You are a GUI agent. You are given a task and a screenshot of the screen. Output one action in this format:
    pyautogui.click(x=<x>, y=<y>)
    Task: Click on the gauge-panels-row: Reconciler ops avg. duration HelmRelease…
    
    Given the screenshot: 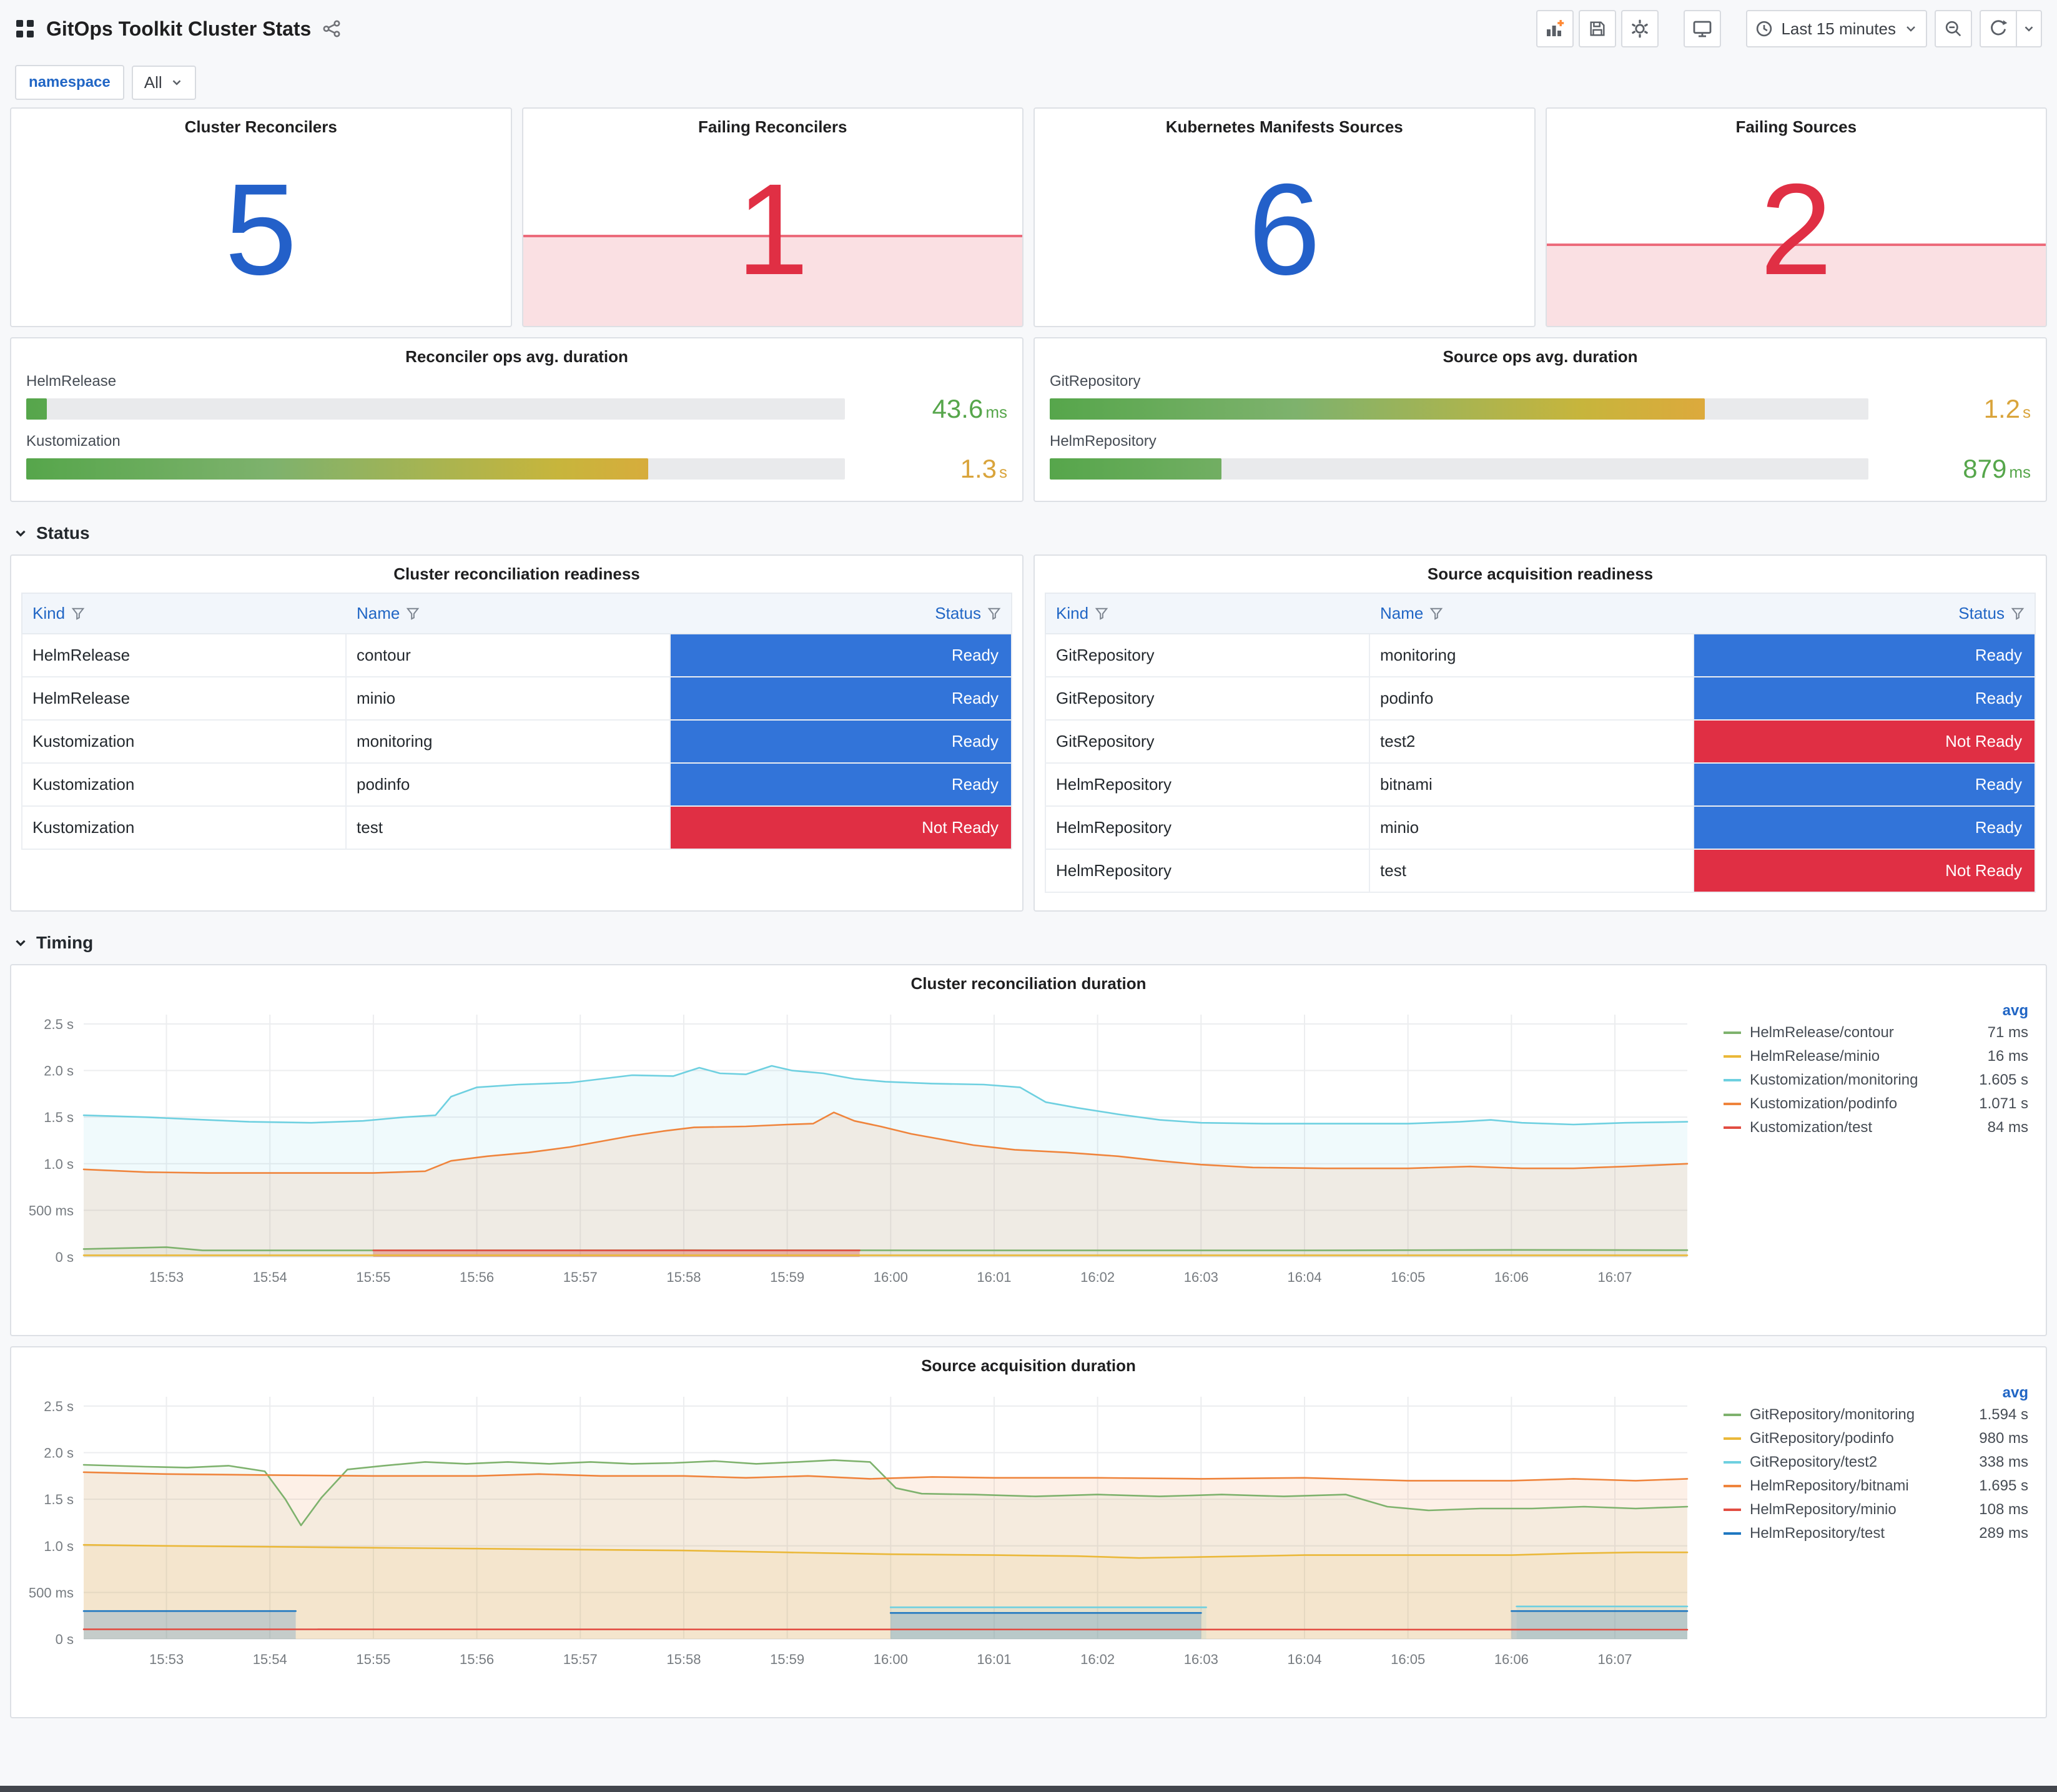 What is the action you would take?
    pyautogui.click(x=1028, y=419)
    